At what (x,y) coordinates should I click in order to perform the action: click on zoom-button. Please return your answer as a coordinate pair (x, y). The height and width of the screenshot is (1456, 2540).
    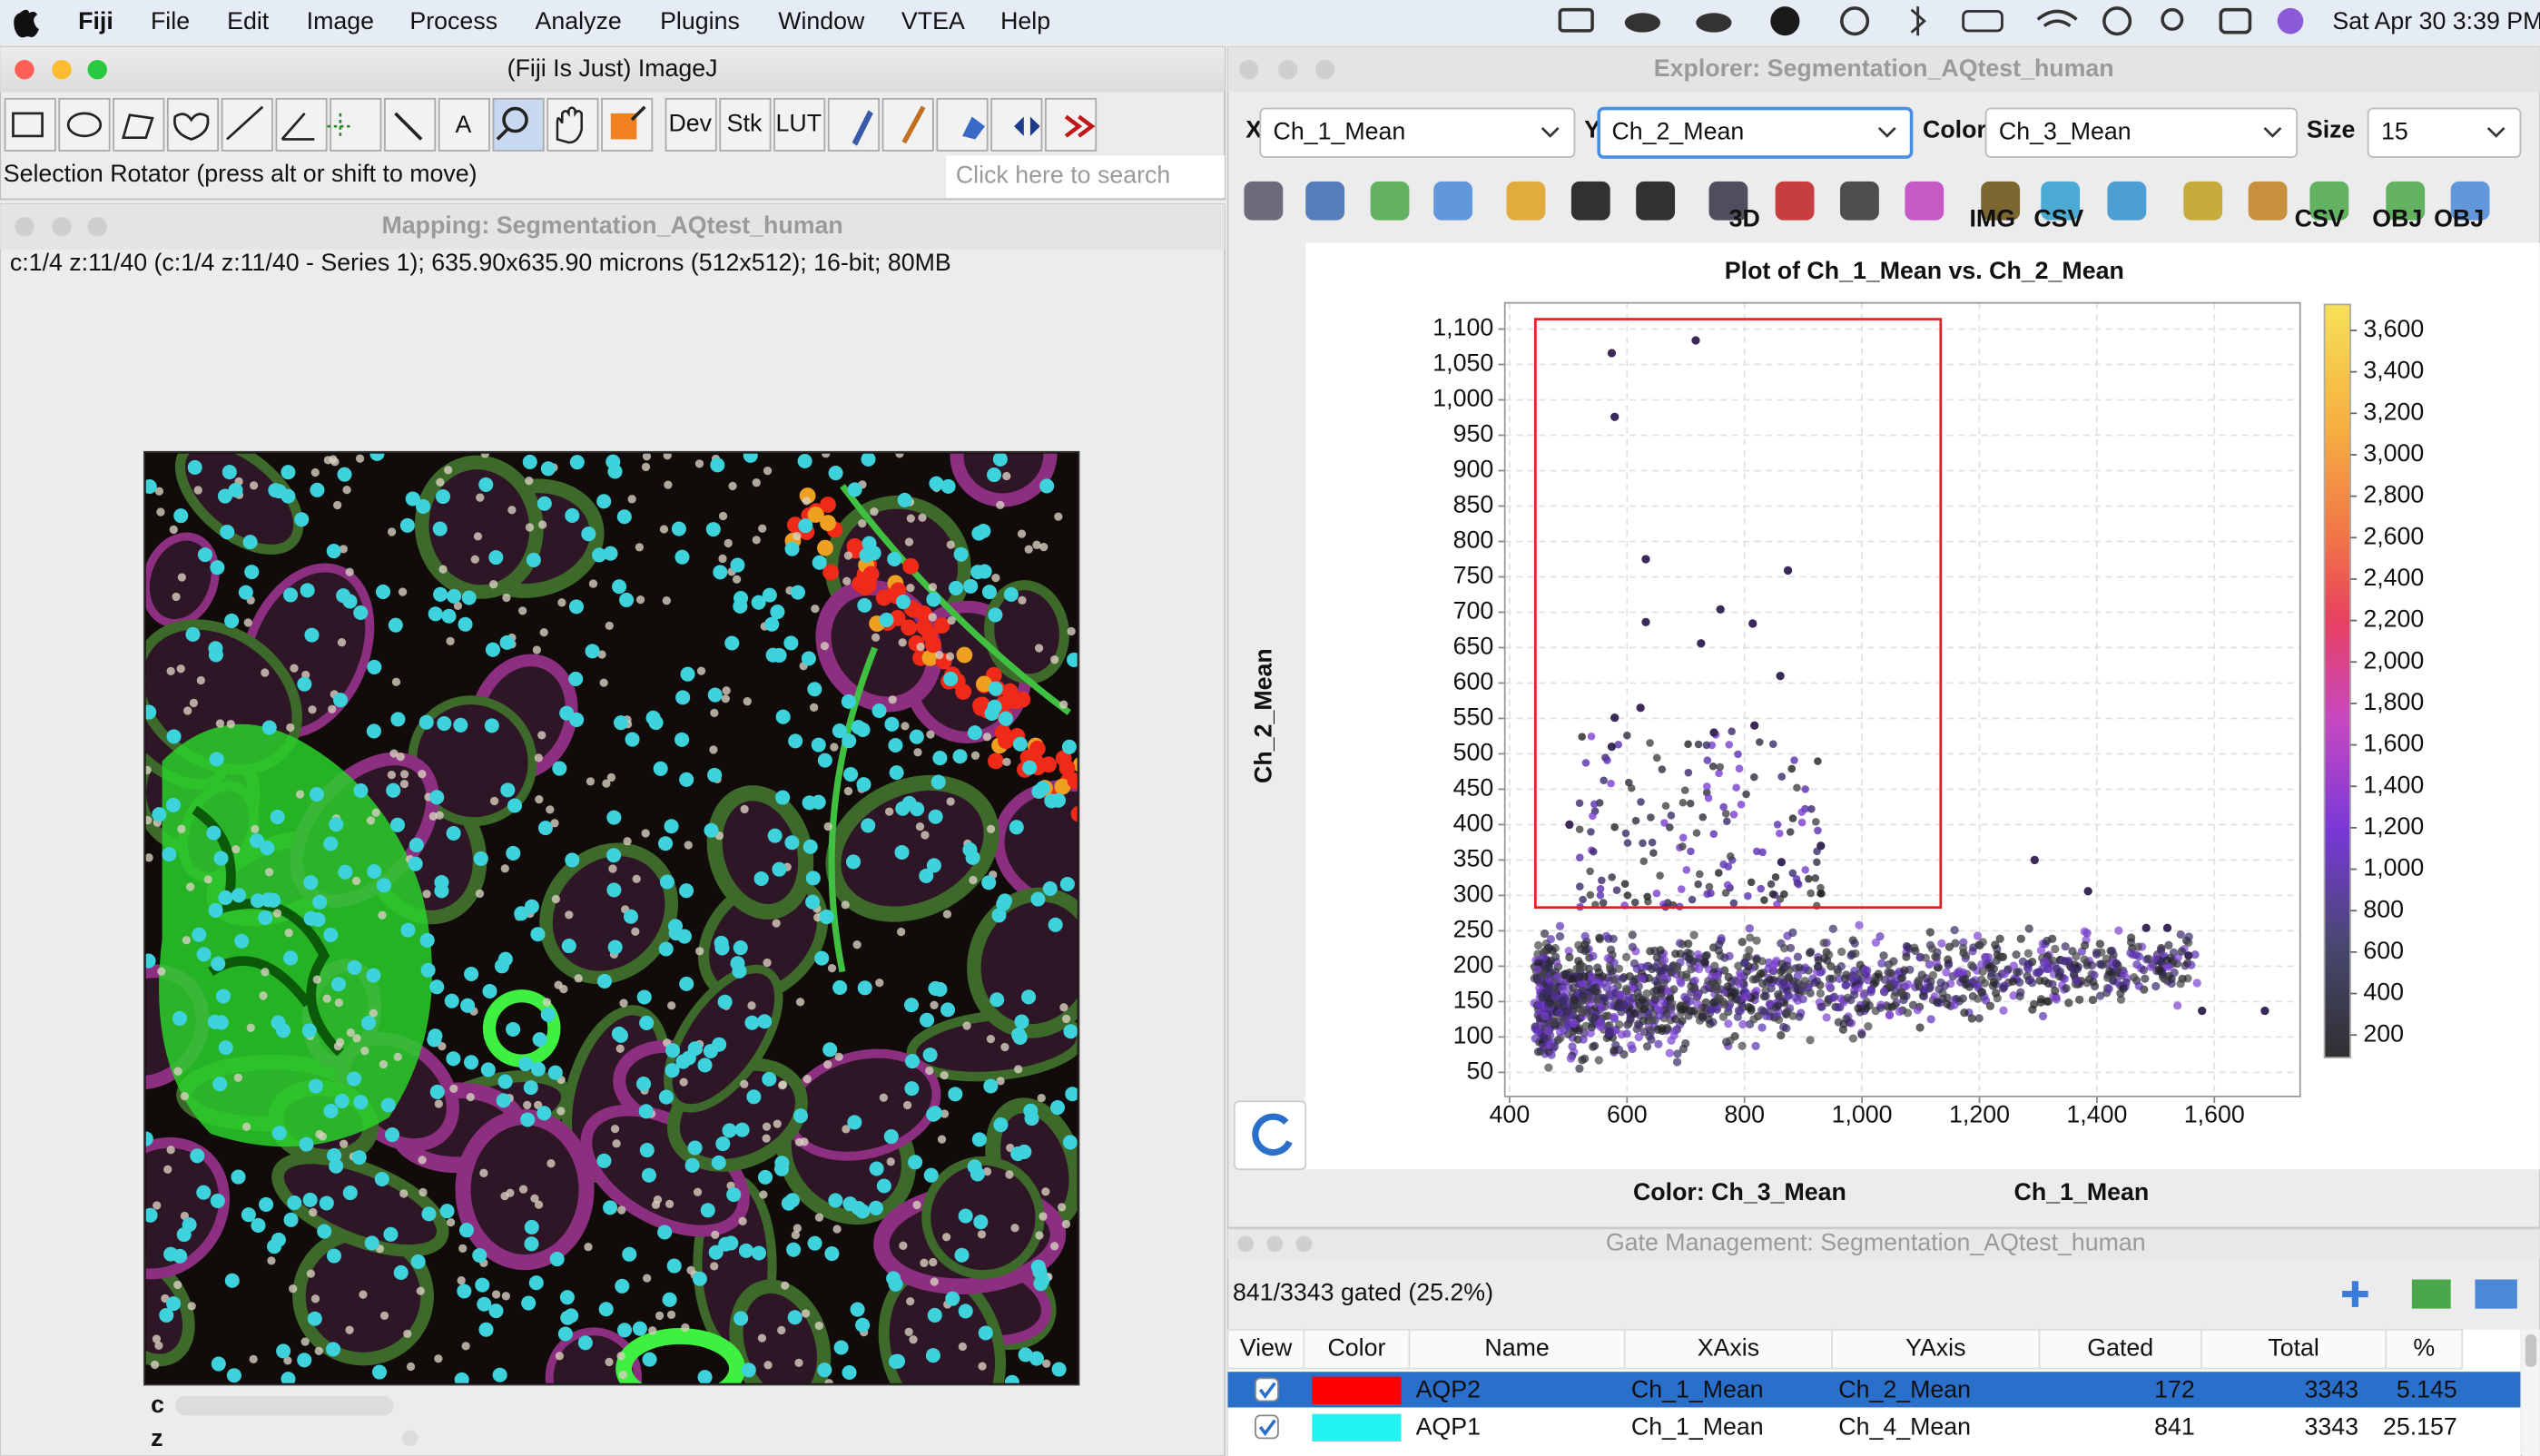
    Looking at the image, I should click on (97, 70).